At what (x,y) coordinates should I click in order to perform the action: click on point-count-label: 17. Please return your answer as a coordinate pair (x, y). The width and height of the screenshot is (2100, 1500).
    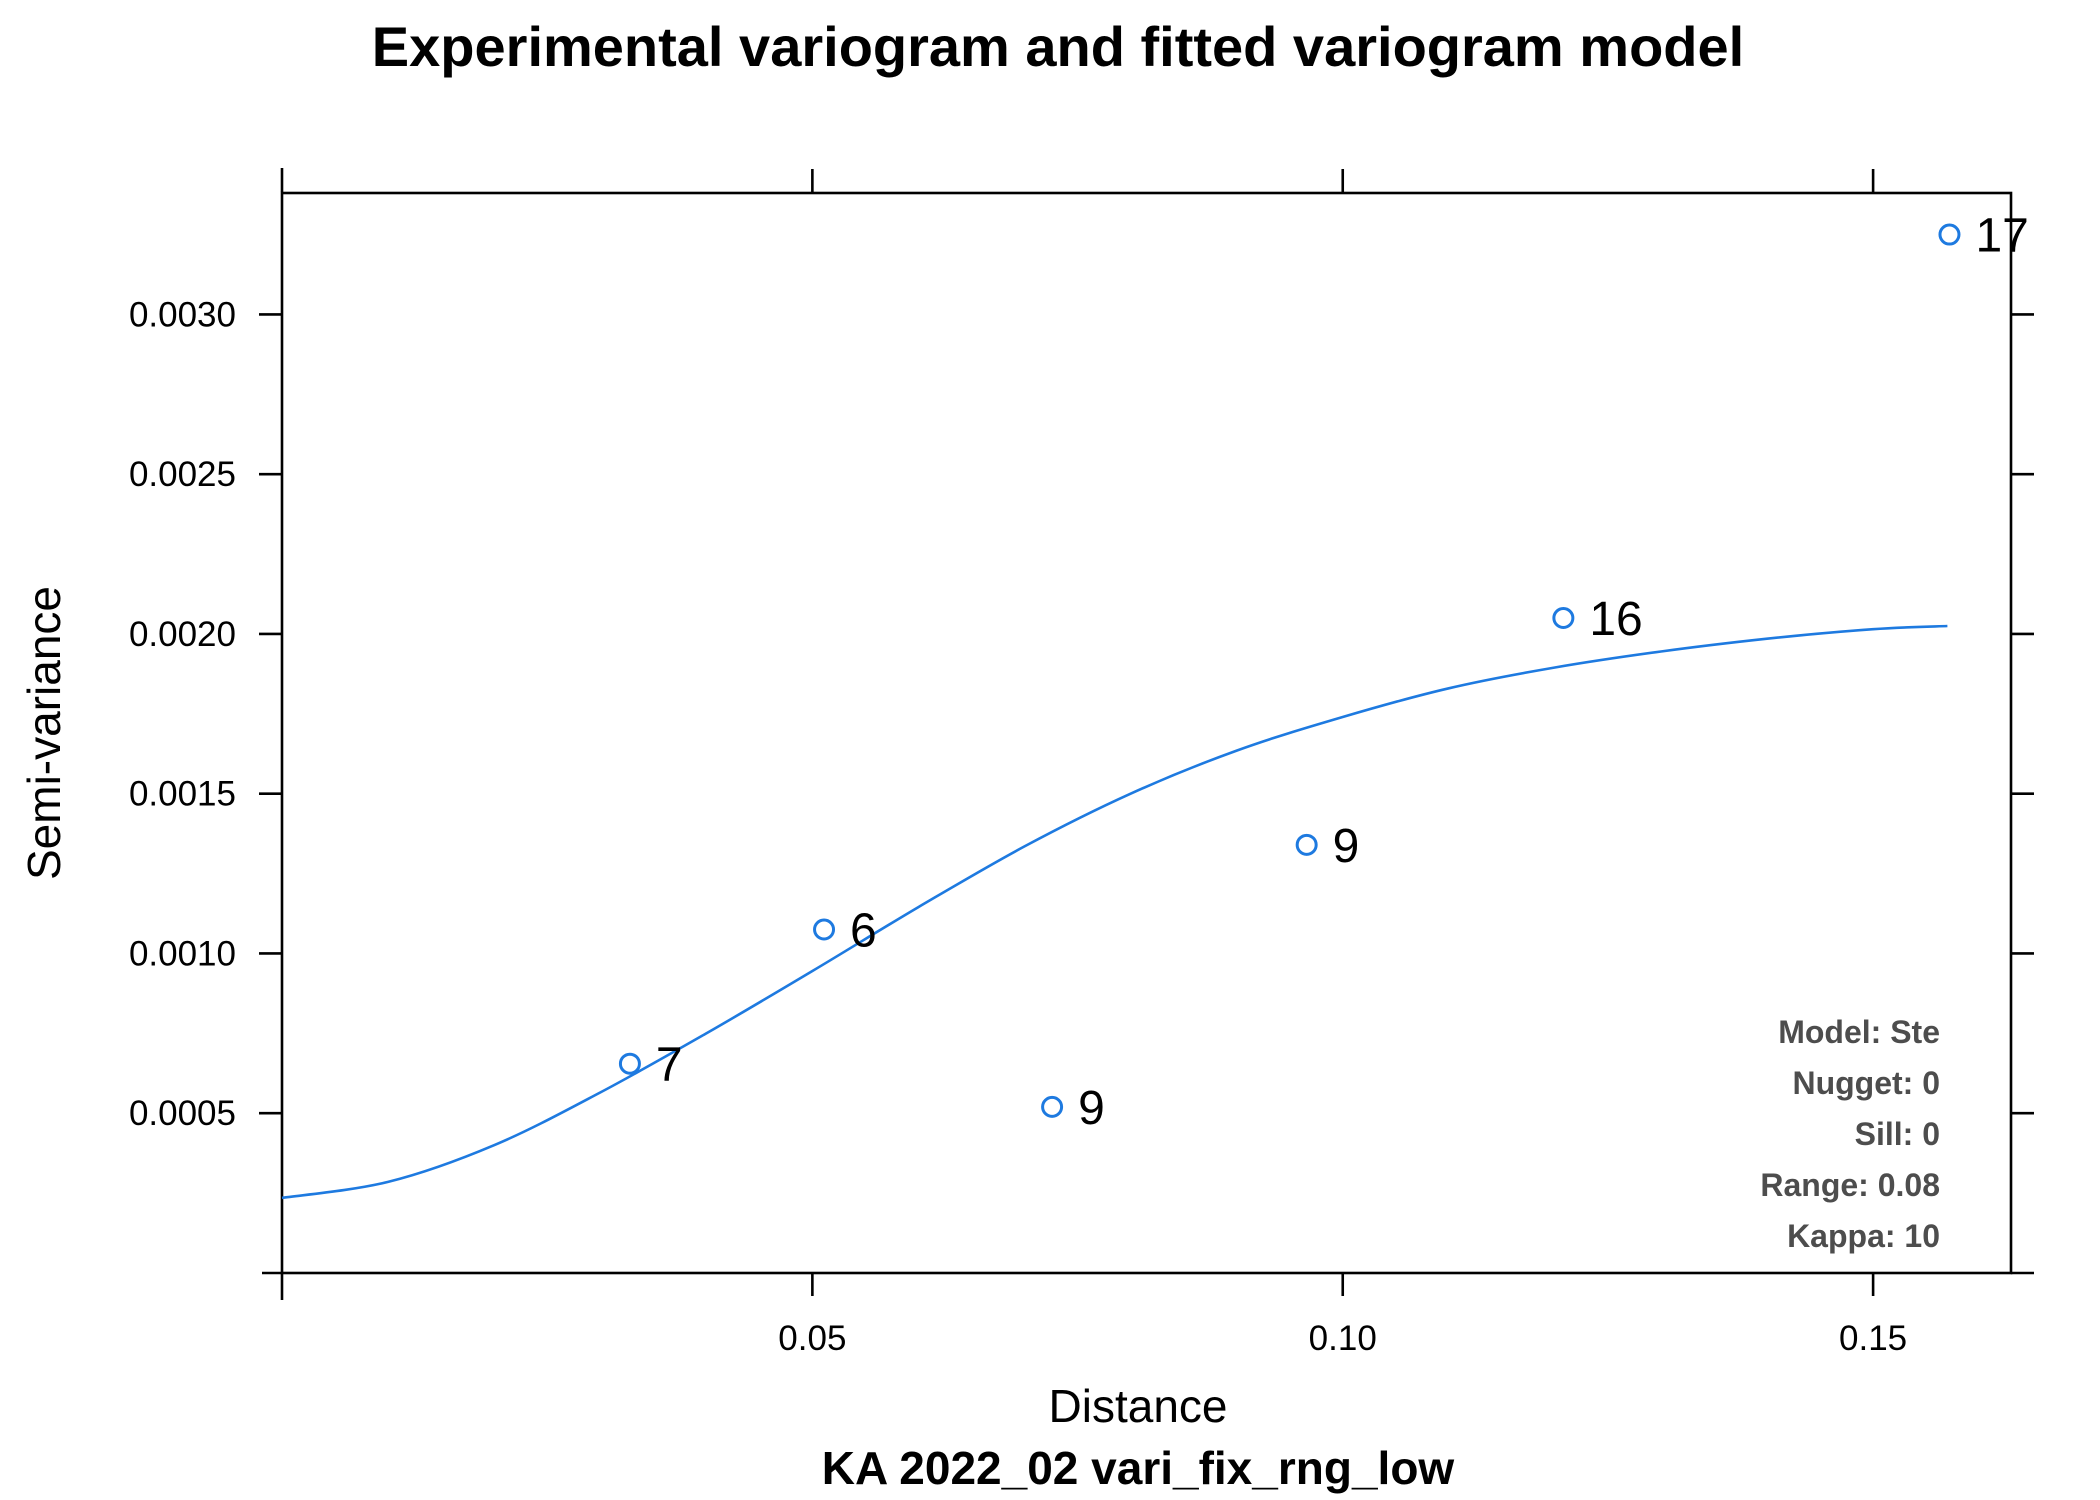
    Looking at the image, I should click on (2001, 236).